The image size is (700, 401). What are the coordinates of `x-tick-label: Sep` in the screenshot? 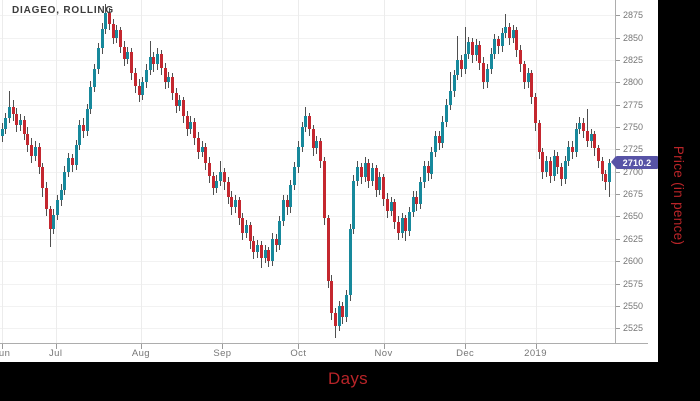 It's located at (222, 353).